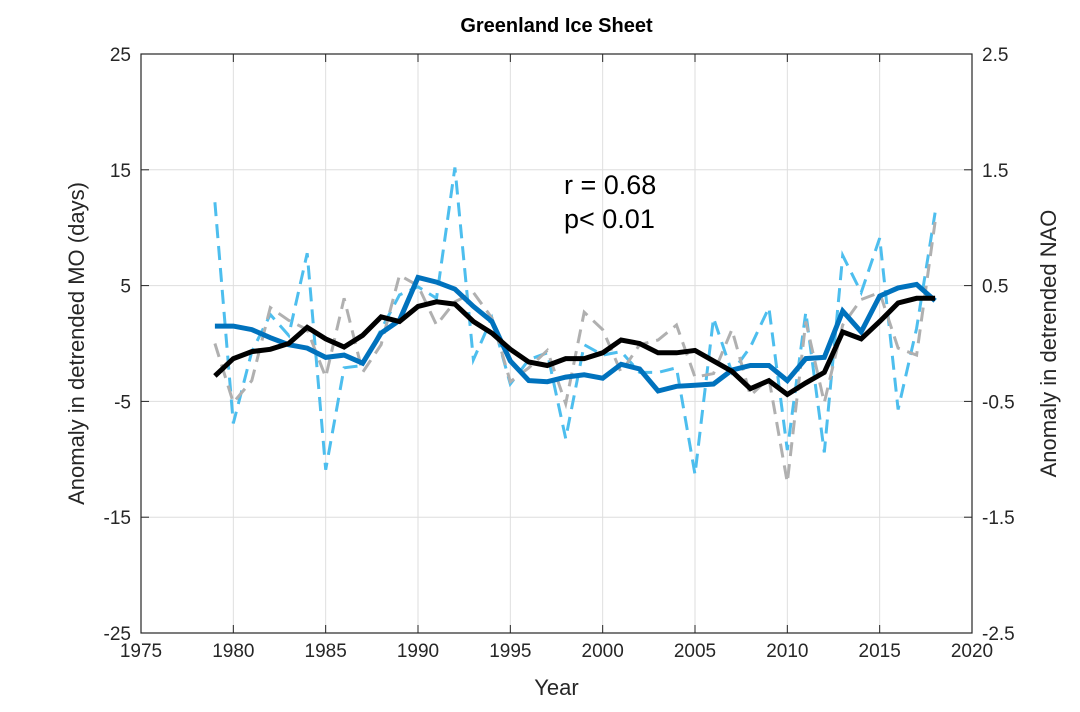 The height and width of the screenshot is (712, 1080). Describe the element at coordinates (556, 26) in the screenshot. I see `chart-title: Greenland Ice Sheet` at that location.